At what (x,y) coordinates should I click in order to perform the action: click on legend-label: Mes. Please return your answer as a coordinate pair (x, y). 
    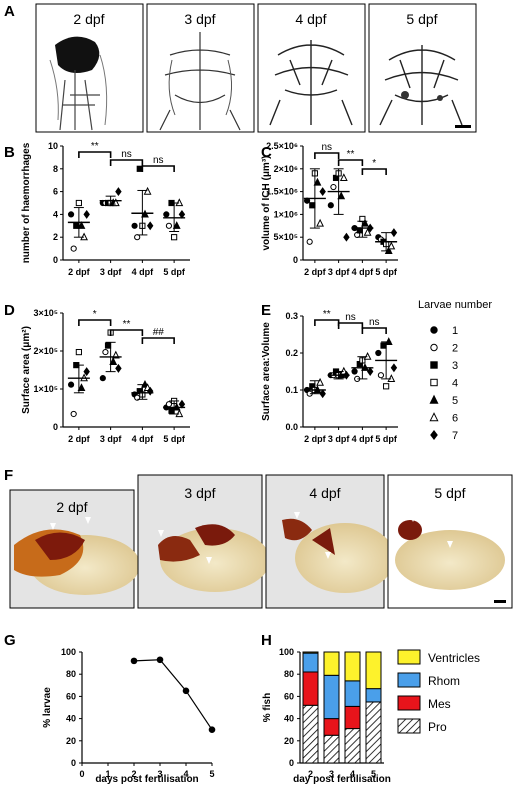
    Looking at the image, I should click on (439, 704).